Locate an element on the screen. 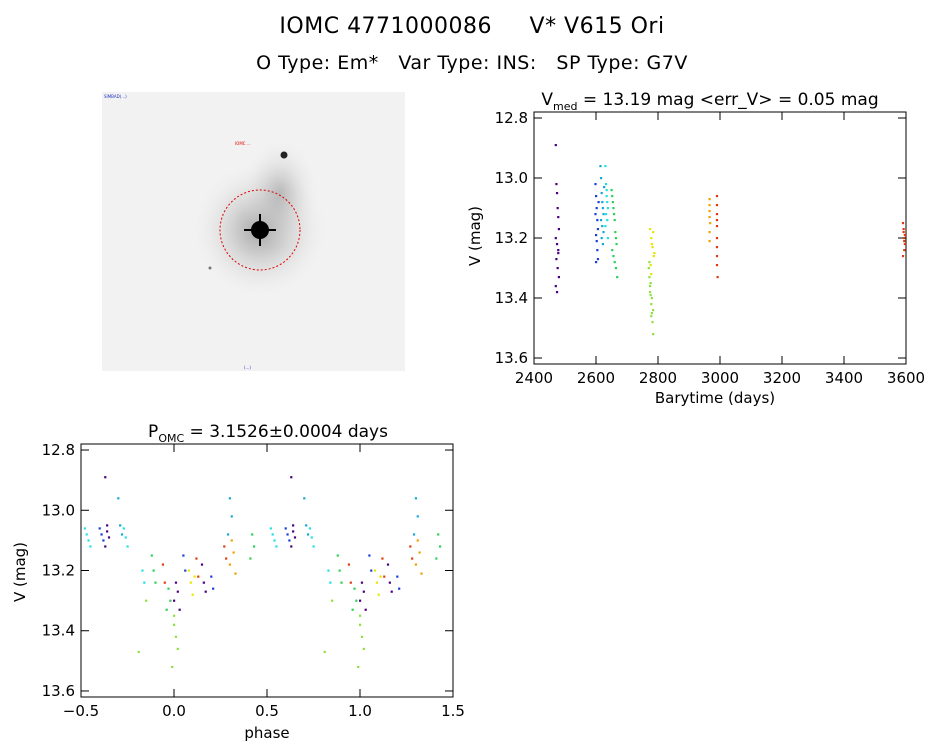  lightcurve-time-title: Vmed = 13.19 mag <err_V> = 0.05 mag is located at coordinates (709, 101).